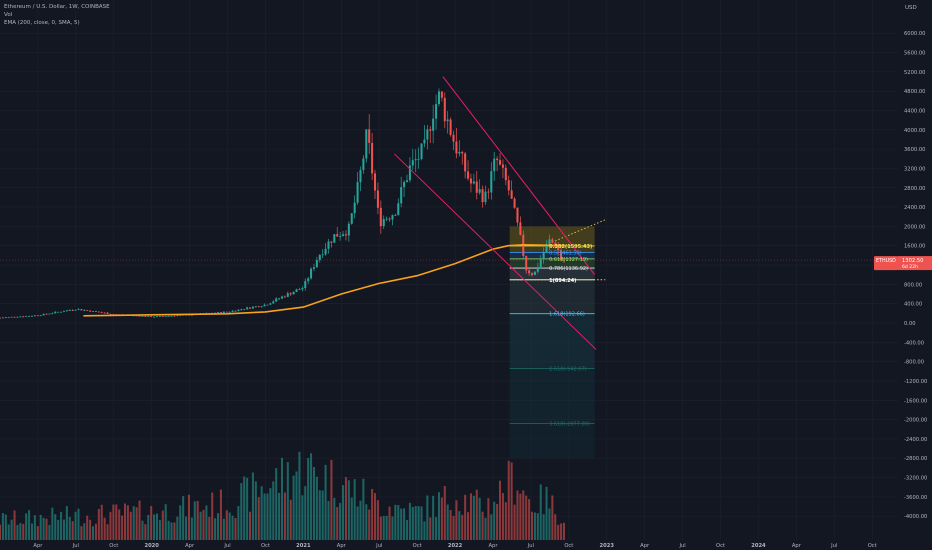 The height and width of the screenshot is (550, 932). Describe the element at coordinates (495, 213) in the screenshot. I see `trend-channel` at that location.